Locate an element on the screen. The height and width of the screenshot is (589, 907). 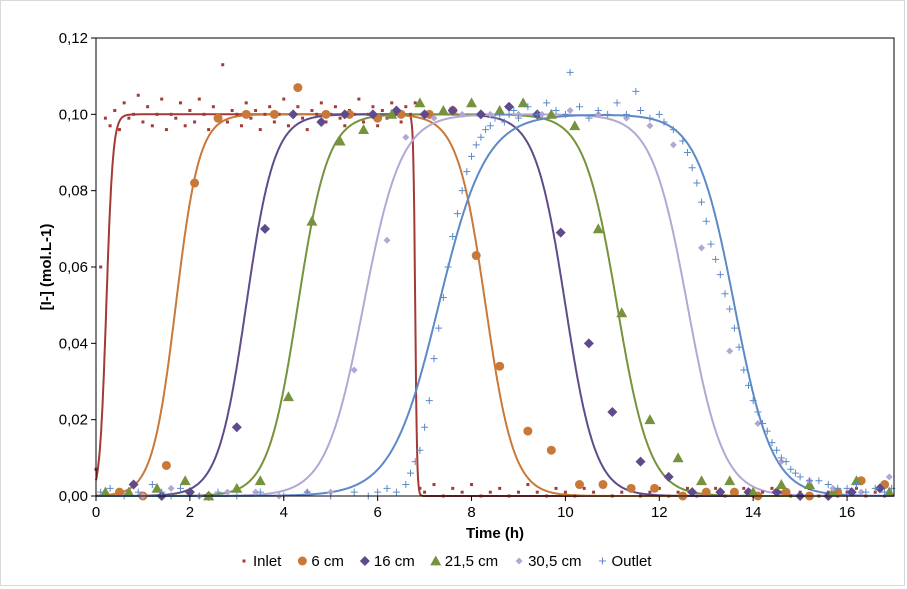
x-tick-label: 16 is located at coordinates (847, 512).